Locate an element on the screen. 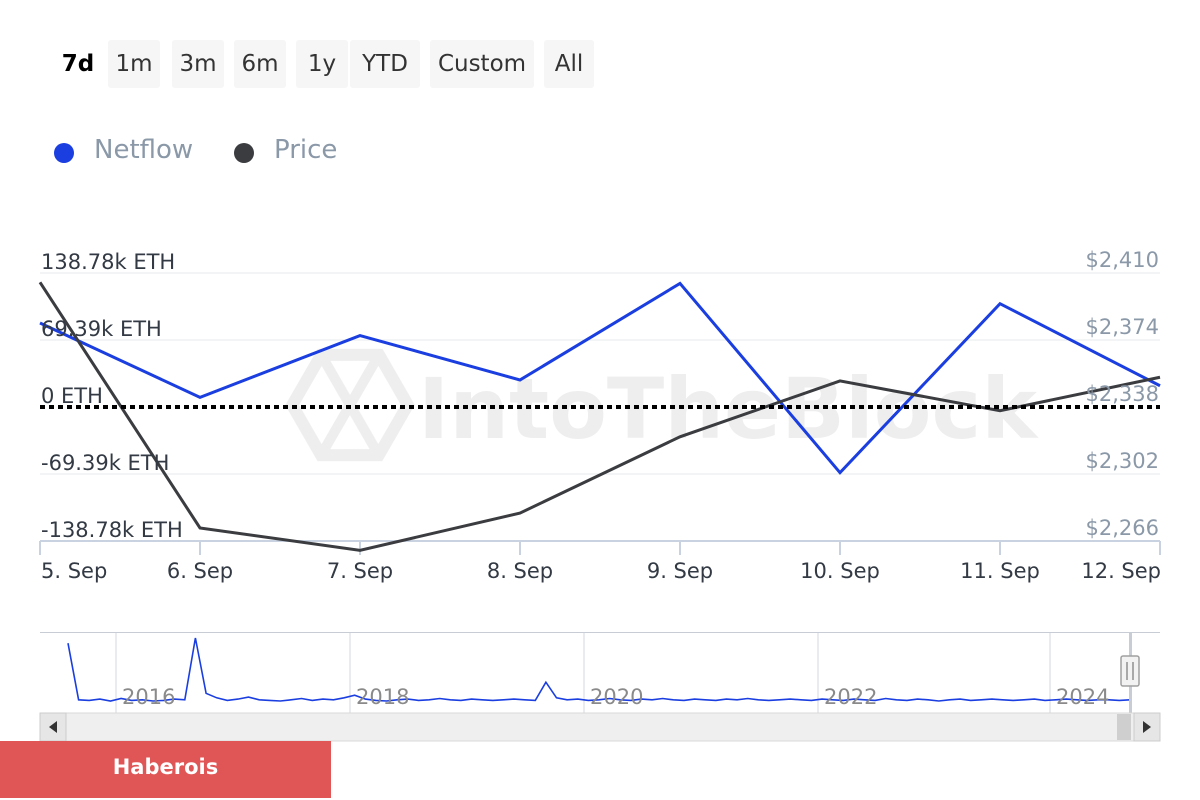  navigator-year-label: 2022 is located at coordinates (850, 697).